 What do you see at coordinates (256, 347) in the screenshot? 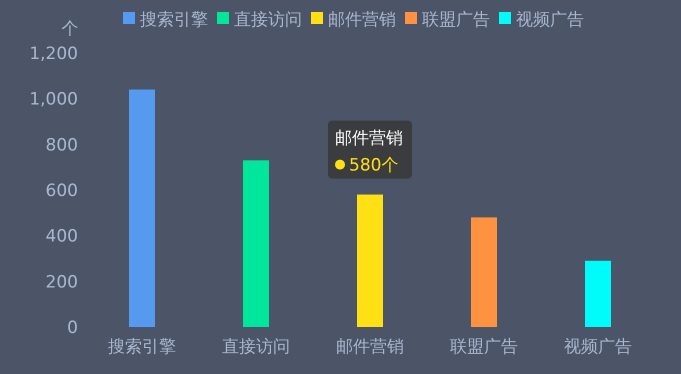
I see `x-tick-label: 直接访问` at bounding box center [256, 347].